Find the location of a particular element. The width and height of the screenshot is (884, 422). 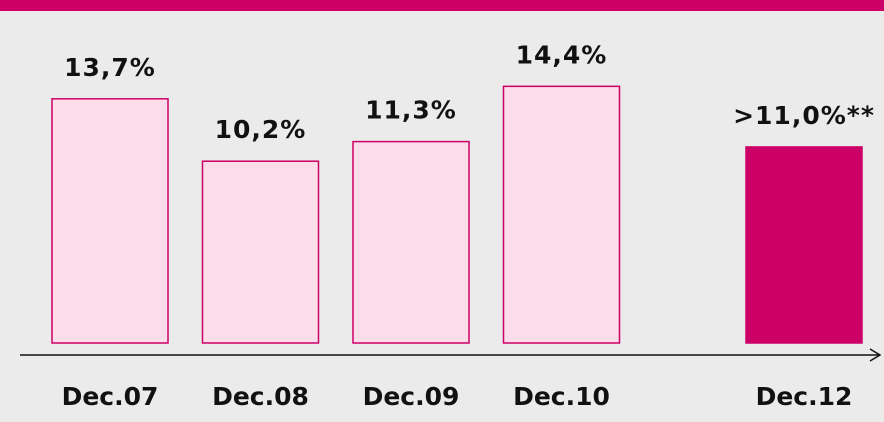

value-label: 13,7% is located at coordinates (110, 67).